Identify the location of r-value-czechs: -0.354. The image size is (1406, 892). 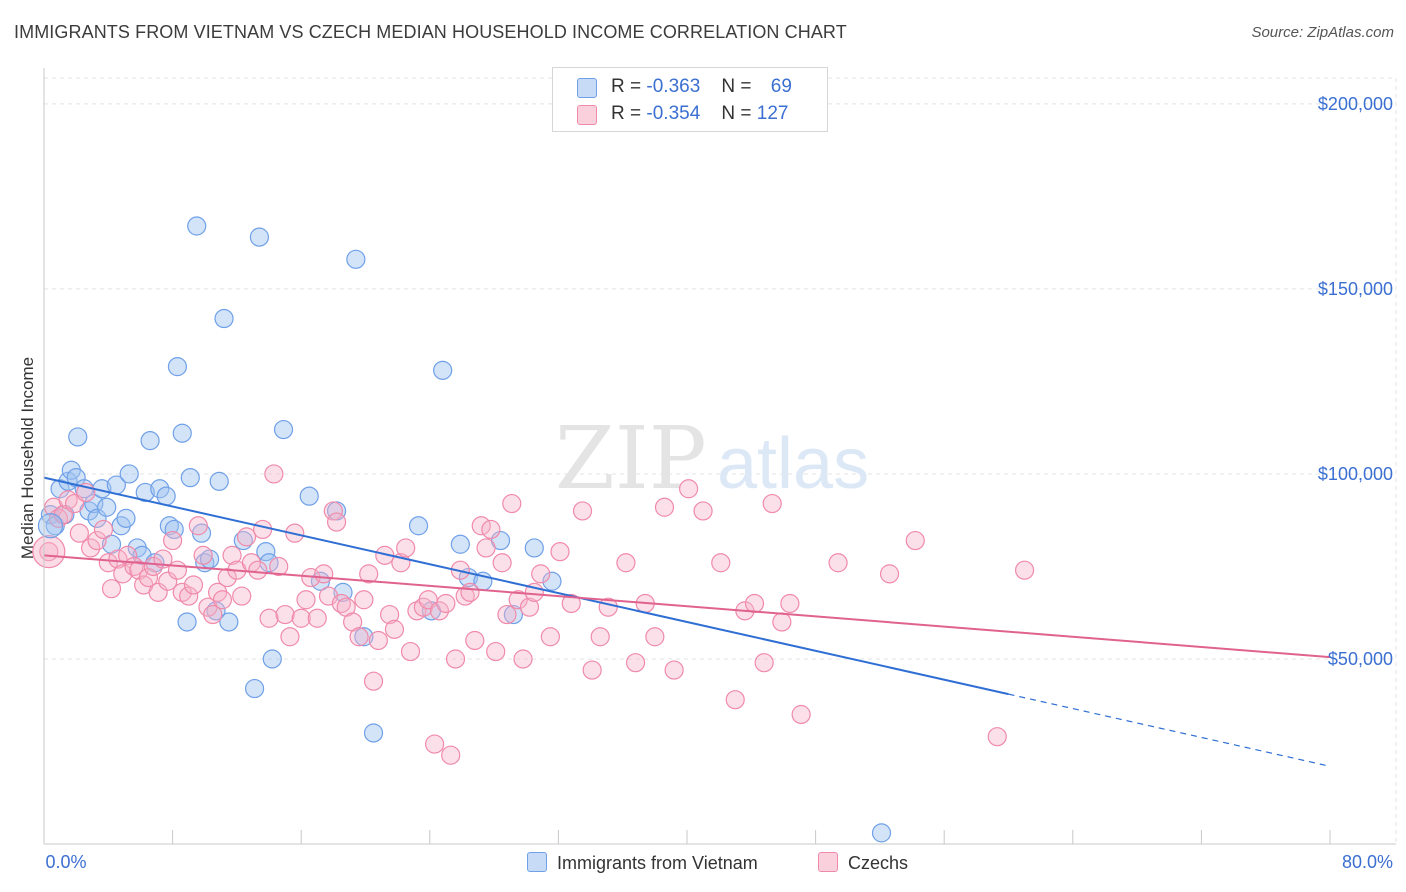
(673, 113).